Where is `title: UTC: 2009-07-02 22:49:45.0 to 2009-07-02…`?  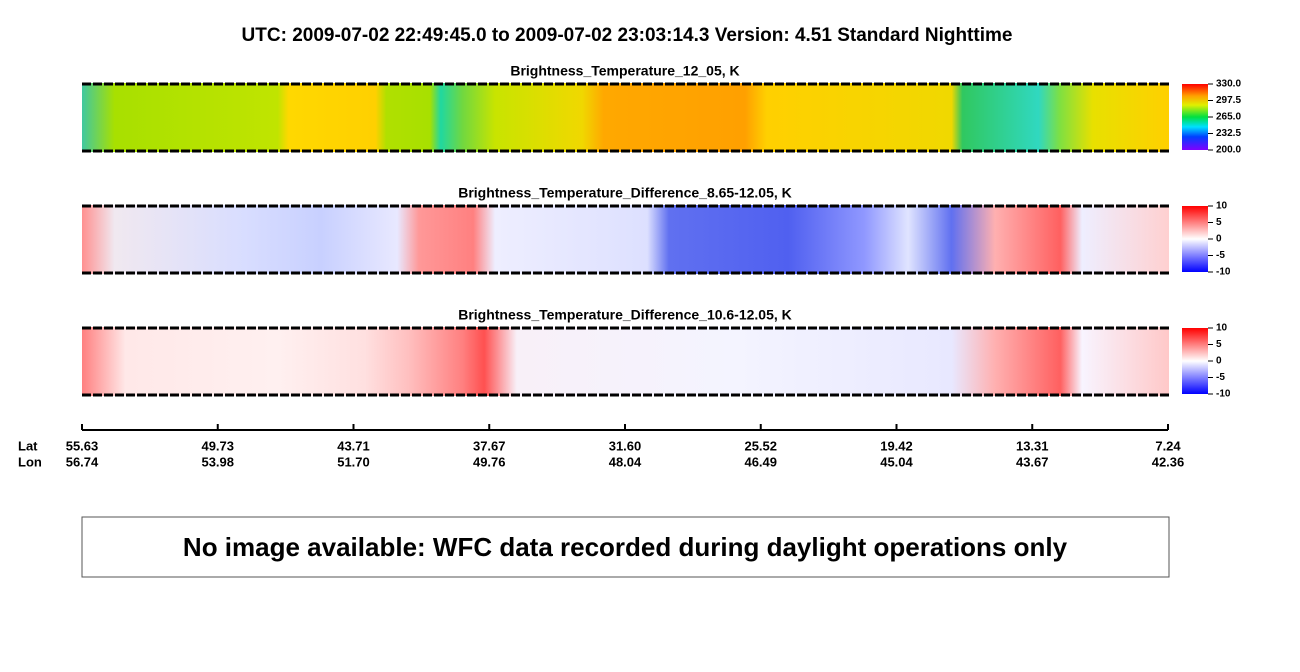 title: UTC: 2009-07-02 22:49:45.0 to 2009-07-02… is located at coordinates (627, 35).